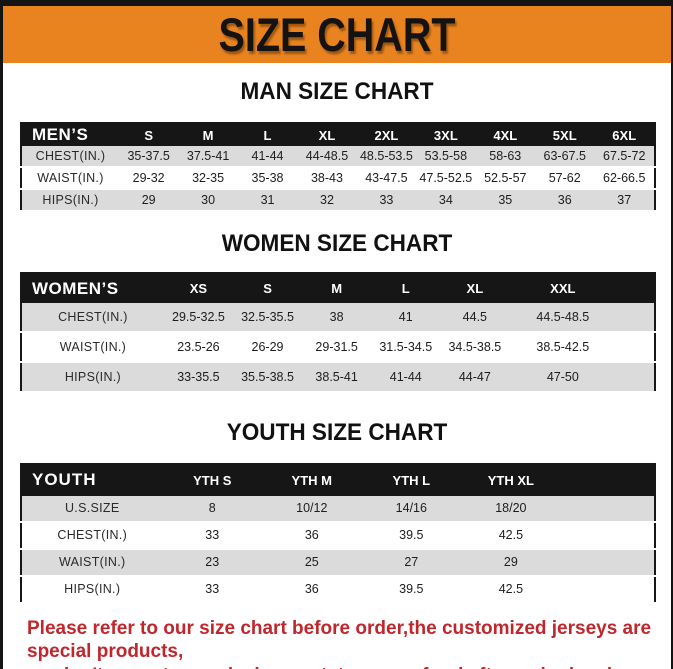  What do you see at coordinates (92, 479) in the screenshot?
I see `table-group-label: YOUTH` at bounding box center [92, 479].